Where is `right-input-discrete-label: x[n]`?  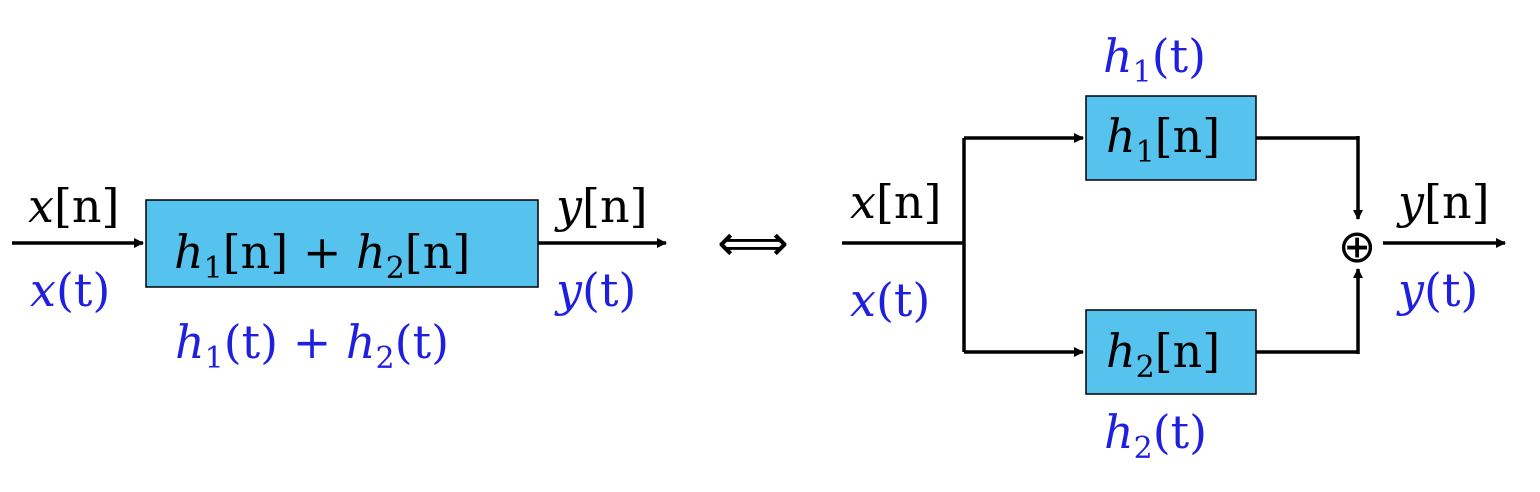 right-input-discrete-label: x[n] is located at coordinates (895, 202).